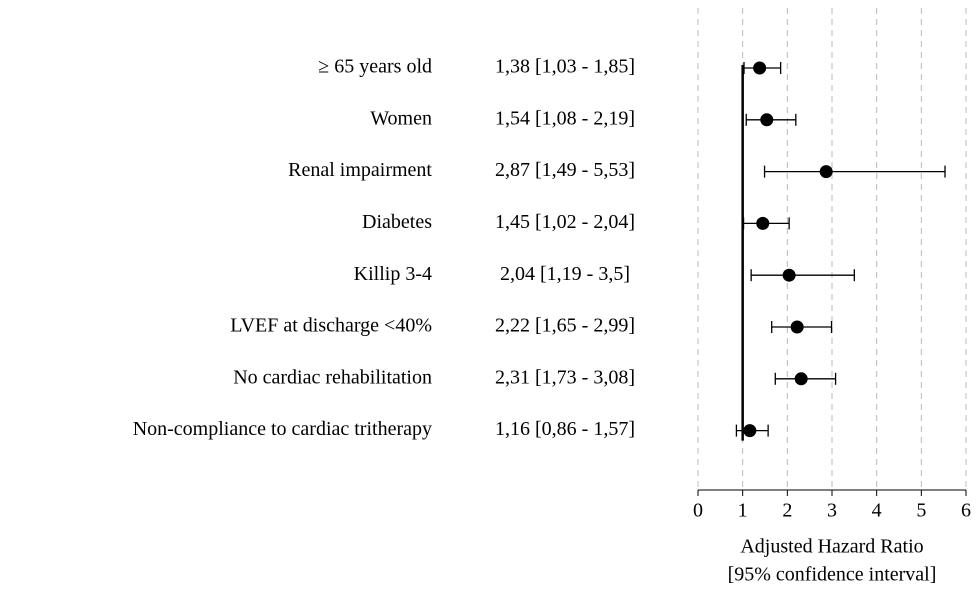  Describe the element at coordinates (565, 170) in the screenshot. I see `value-label: 2,87 [1,49 - 5,53]` at that location.